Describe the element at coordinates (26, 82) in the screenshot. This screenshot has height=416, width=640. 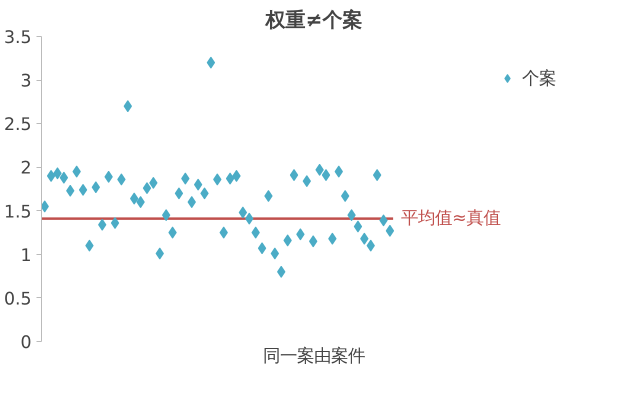
I see `y-tick-label: 3` at that location.